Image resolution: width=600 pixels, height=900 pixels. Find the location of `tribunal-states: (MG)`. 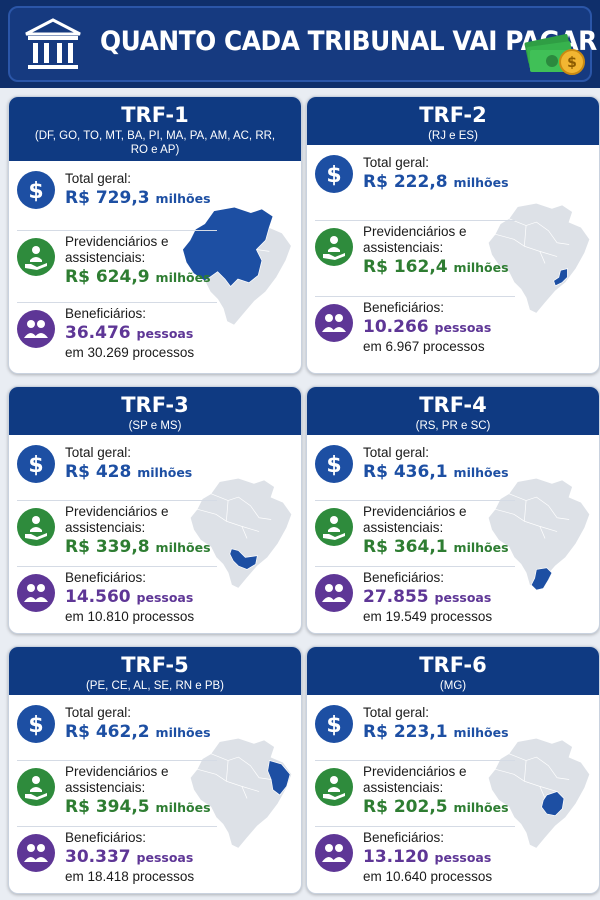

tribunal-states: (MG) is located at coordinates (453, 686).